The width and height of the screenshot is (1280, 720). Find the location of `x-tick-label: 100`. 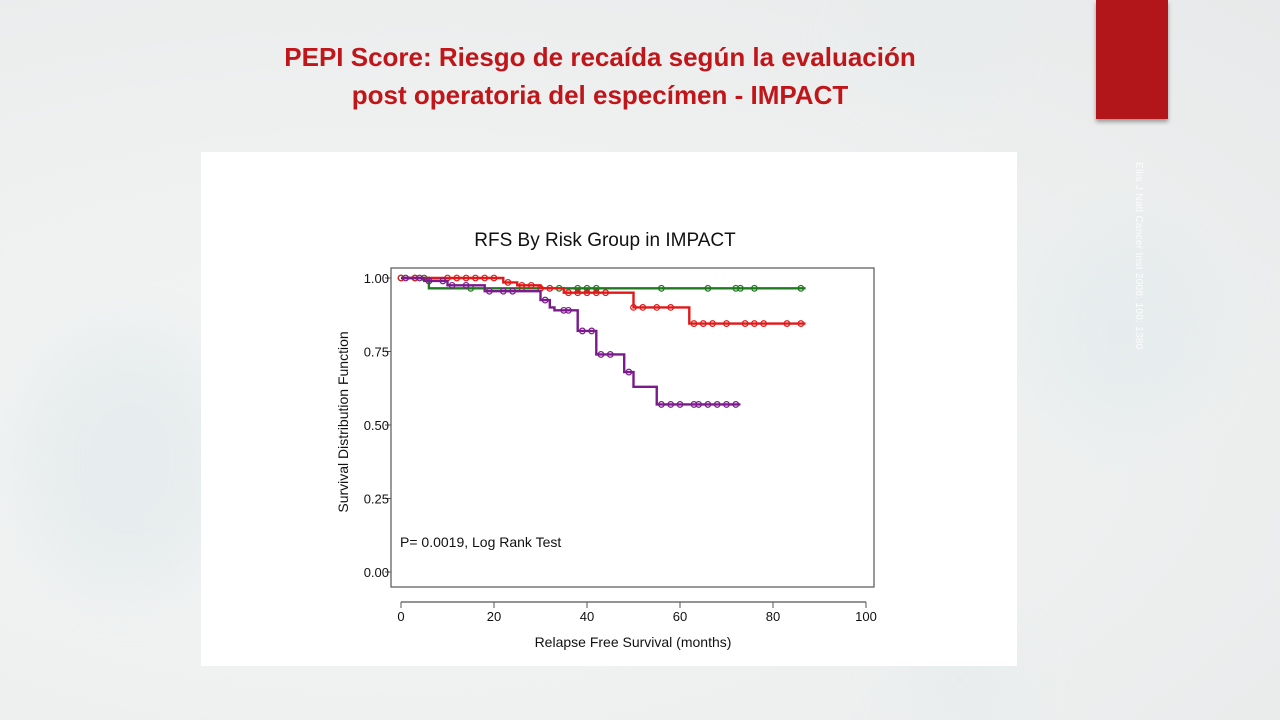

x-tick-label: 100 is located at coordinates (866, 616).